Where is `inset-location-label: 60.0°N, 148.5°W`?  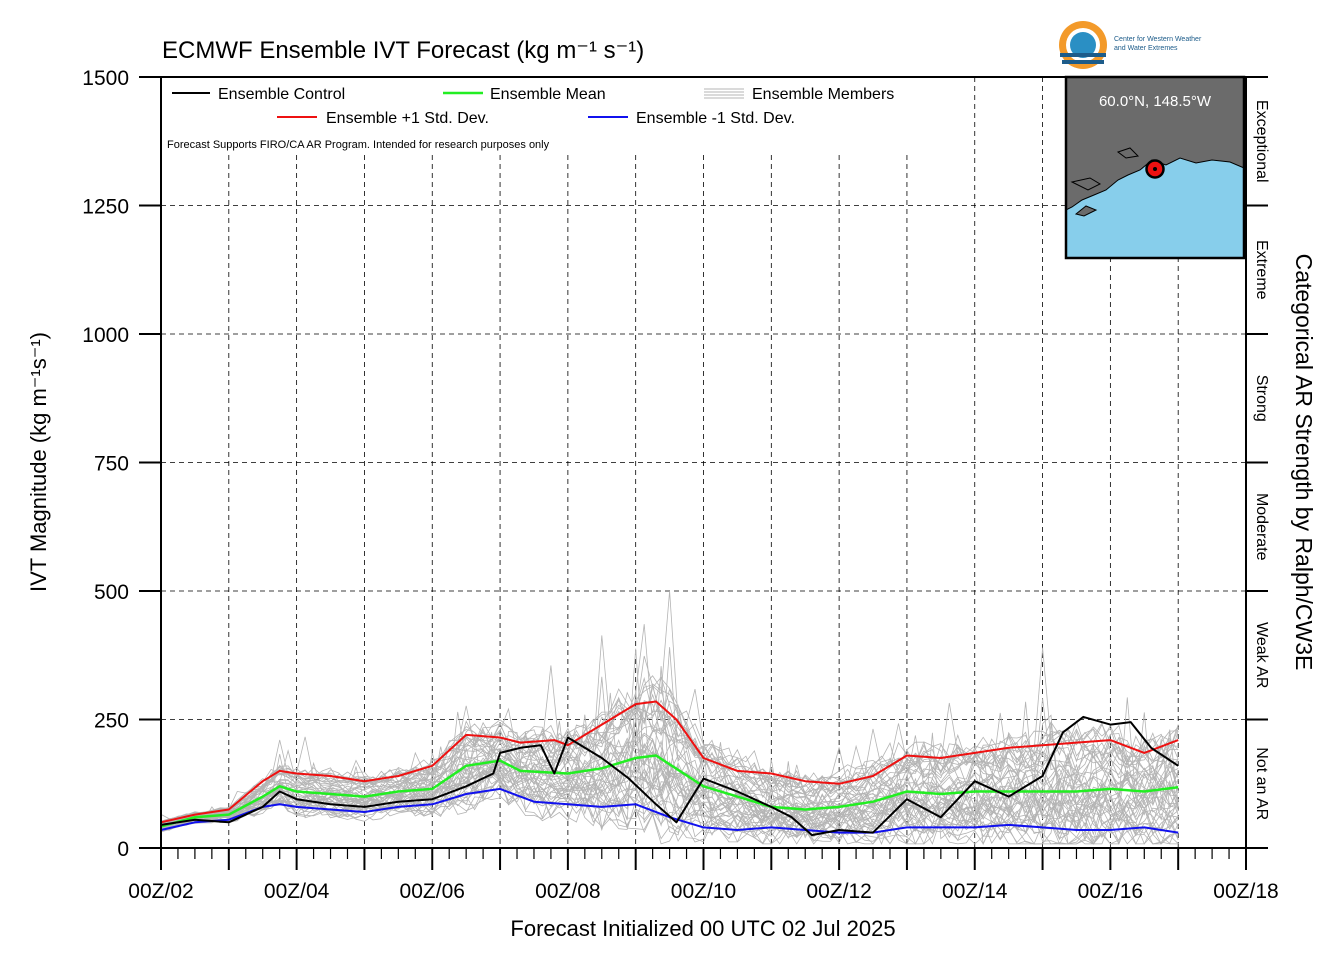
inset-location-label: 60.0°N, 148.5°W is located at coordinates (1155, 101).